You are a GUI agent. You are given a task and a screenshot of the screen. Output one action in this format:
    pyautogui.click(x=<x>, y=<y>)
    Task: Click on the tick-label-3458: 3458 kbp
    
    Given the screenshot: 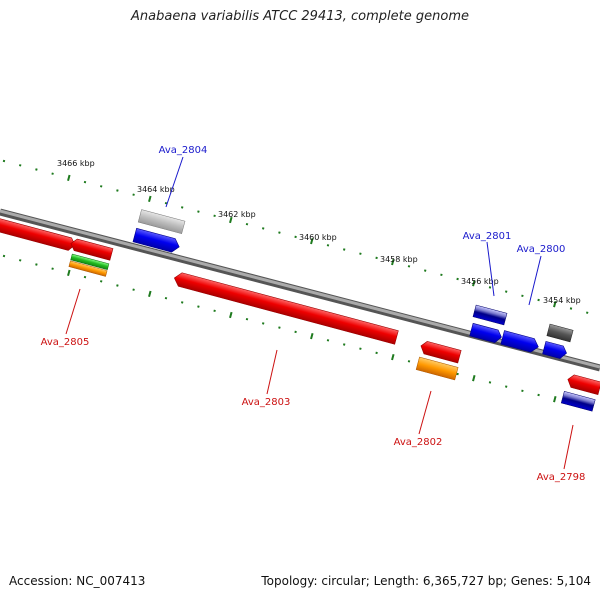 What is the action you would take?
    pyautogui.click(x=399, y=259)
    